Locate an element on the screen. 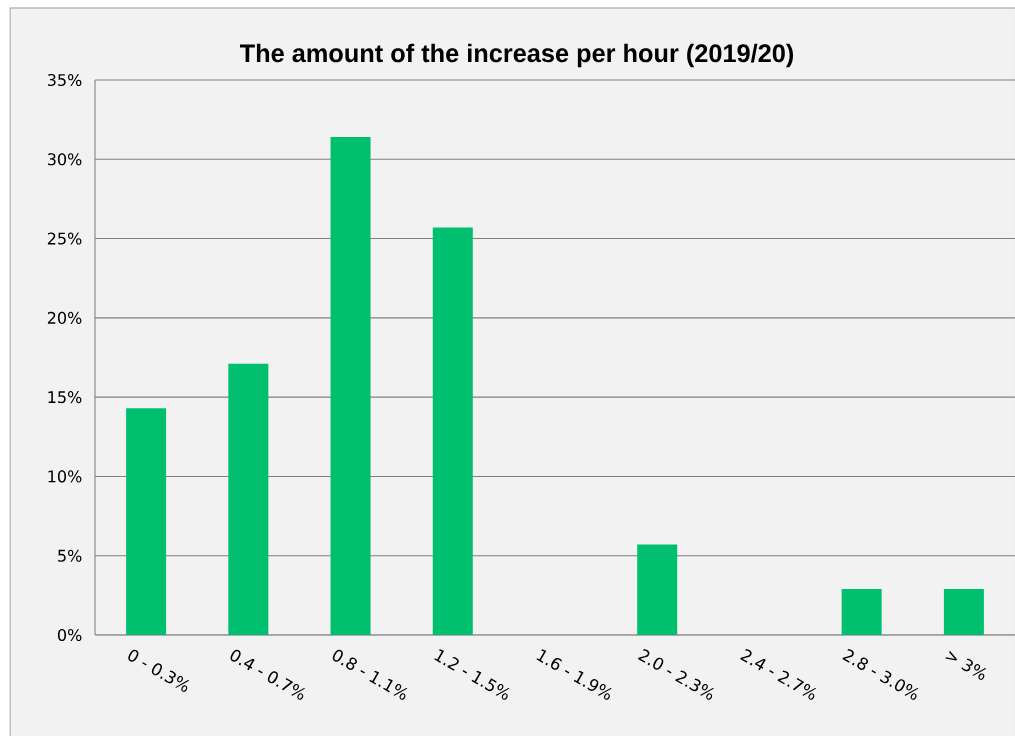 The width and height of the screenshot is (1015, 736). y-tick-label: 25% is located at coordinates (64, 238).